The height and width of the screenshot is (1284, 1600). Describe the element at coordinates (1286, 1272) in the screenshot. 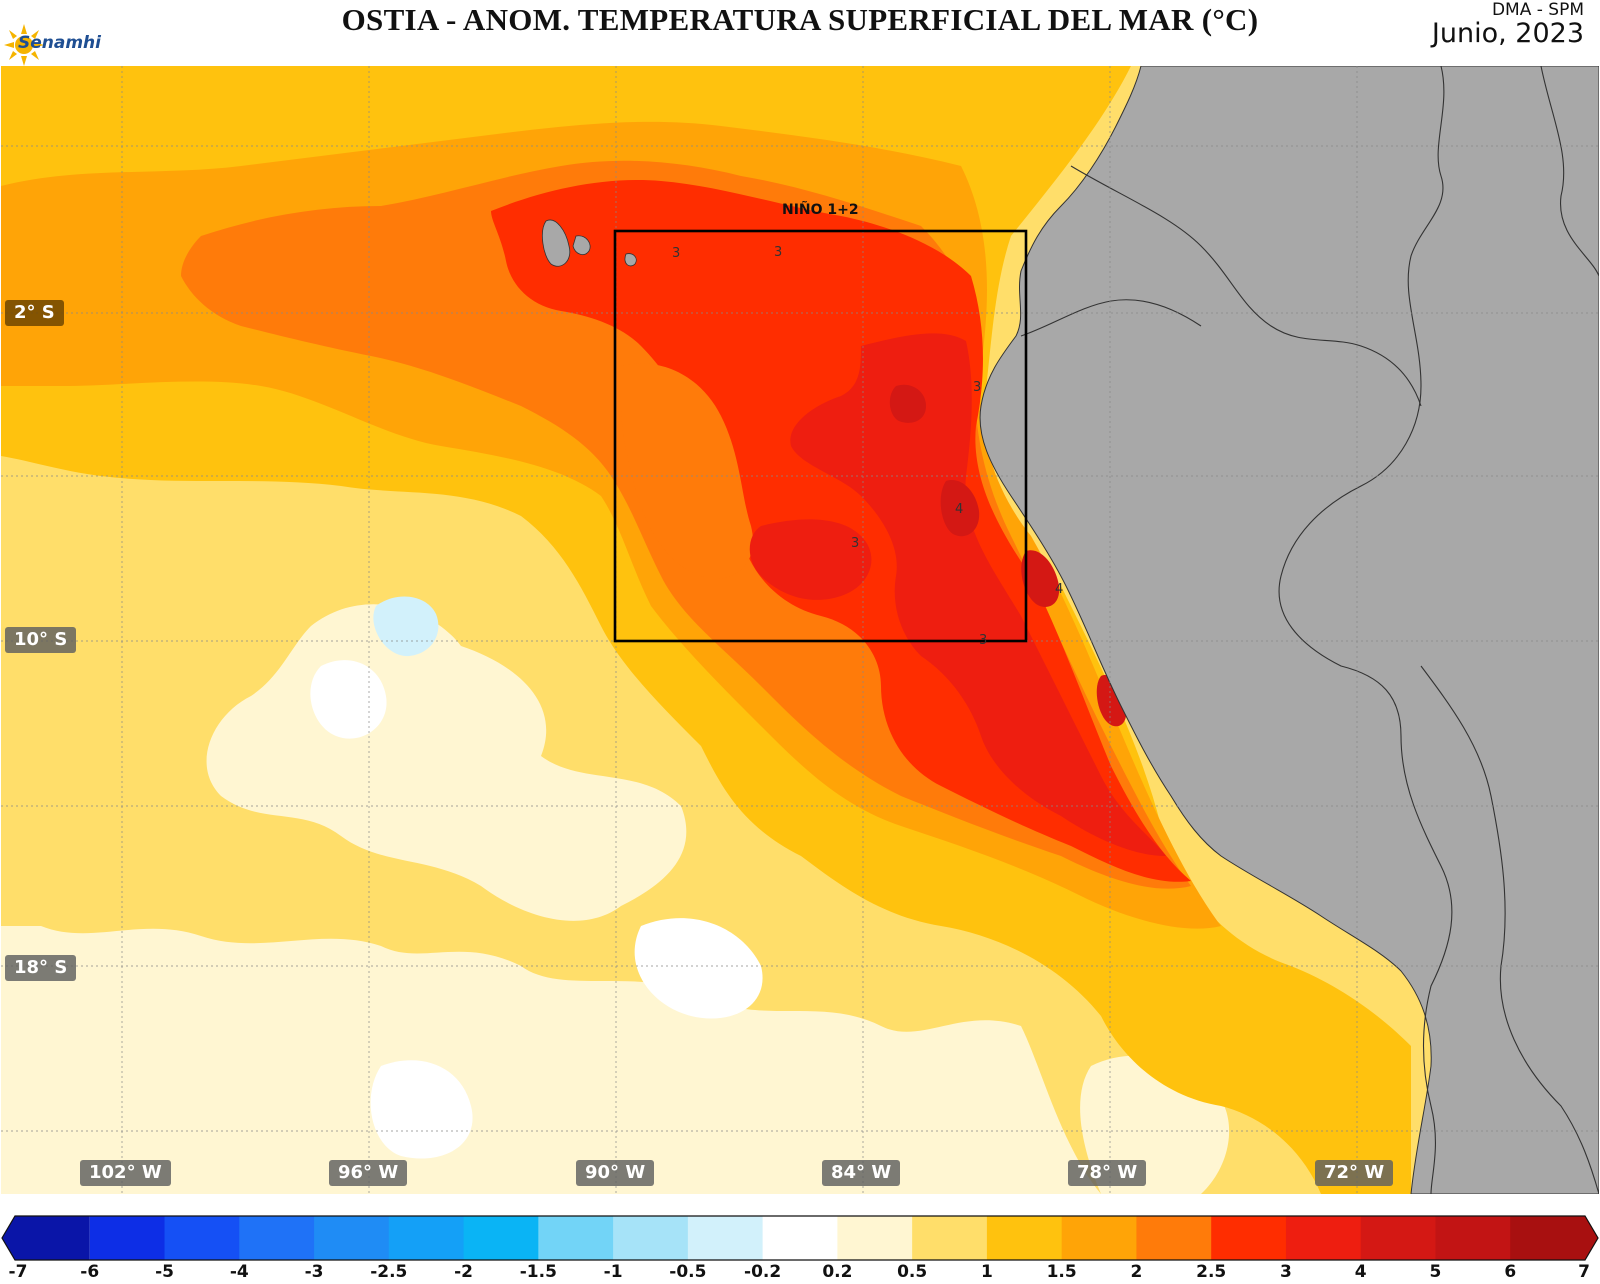

I see `colorbar-tick-label: 3` at that location.